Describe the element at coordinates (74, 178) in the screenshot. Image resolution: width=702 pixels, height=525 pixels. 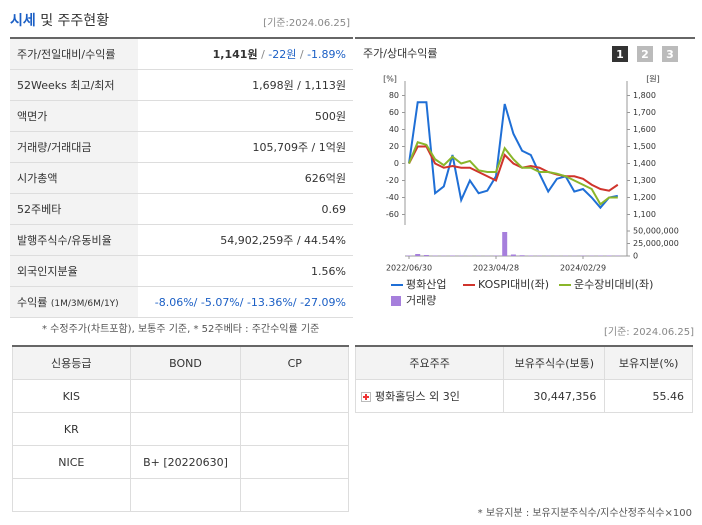
I see `label-cell: 시가총액` at that location.